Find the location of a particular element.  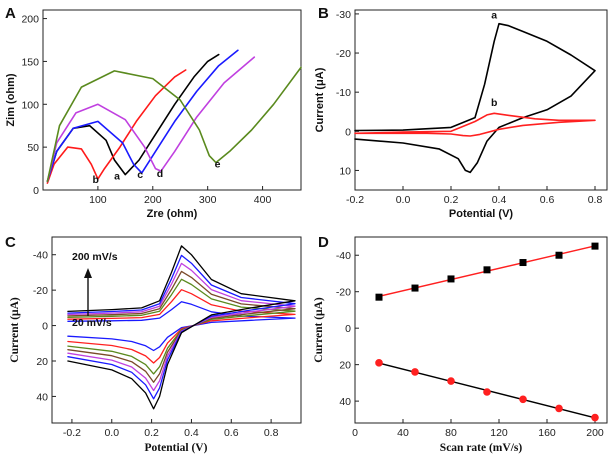

panel-b-ytick-label: -20 is located at coordinates (343, 54).